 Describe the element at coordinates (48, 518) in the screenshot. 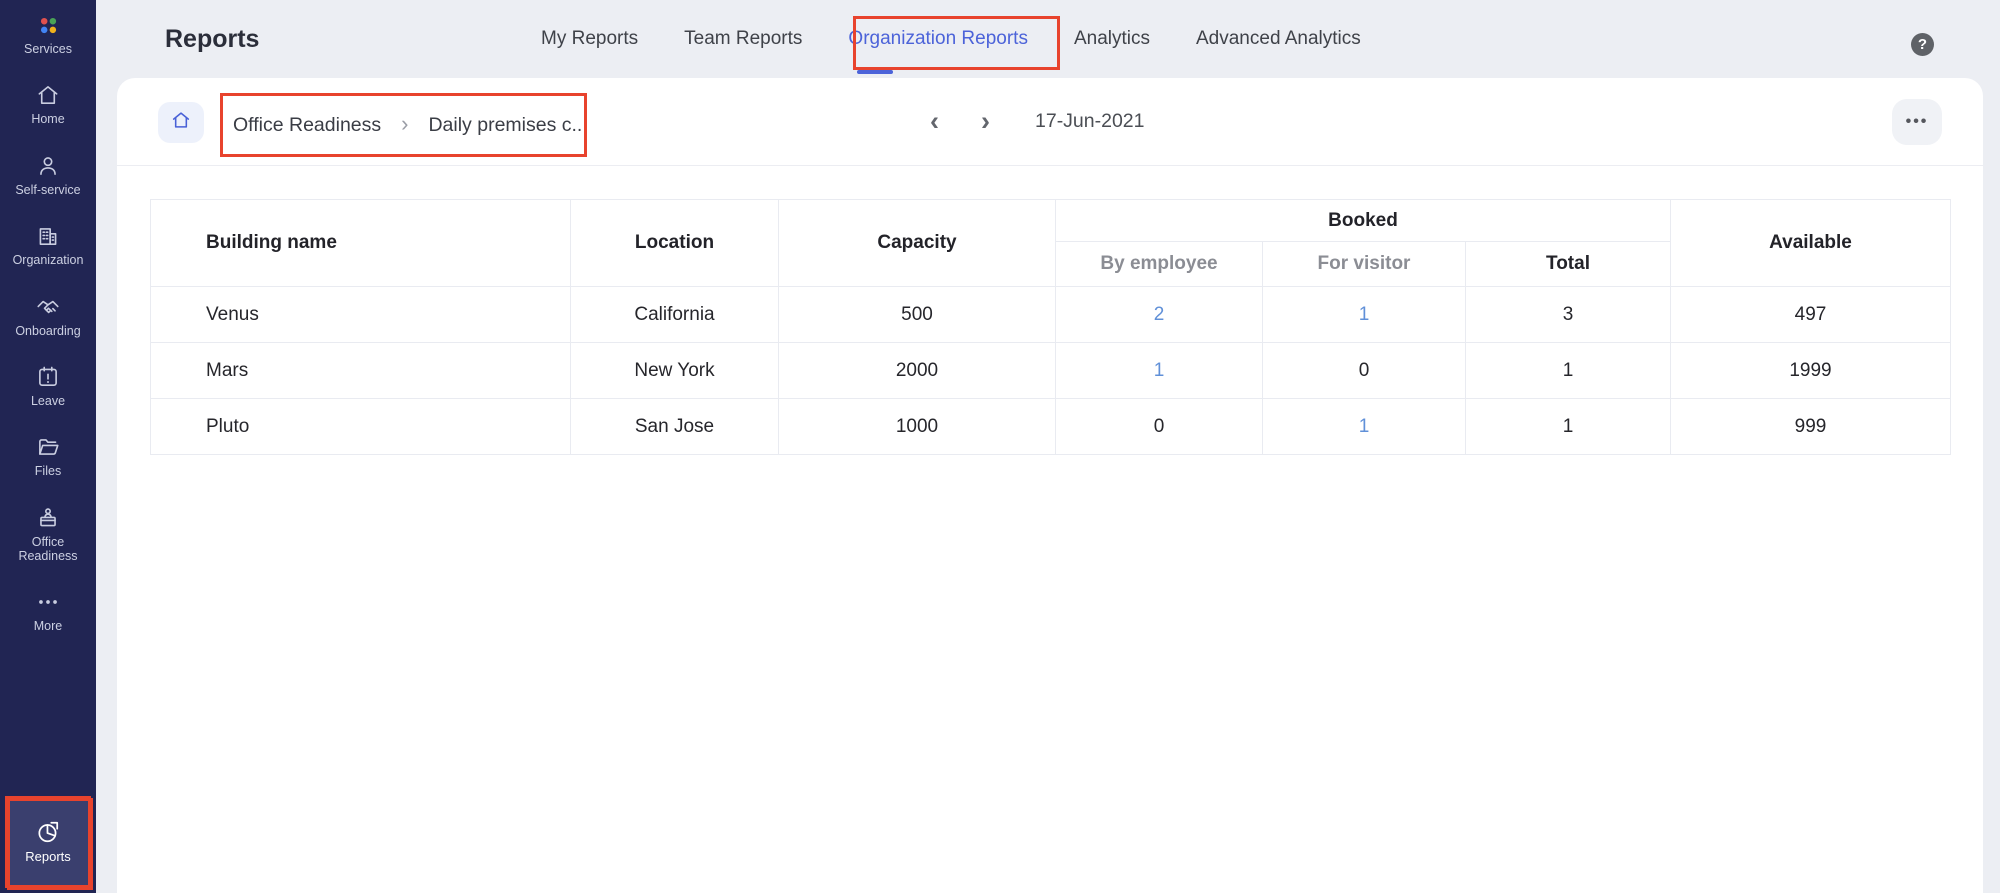

I see `desk-person-icon` at that location.